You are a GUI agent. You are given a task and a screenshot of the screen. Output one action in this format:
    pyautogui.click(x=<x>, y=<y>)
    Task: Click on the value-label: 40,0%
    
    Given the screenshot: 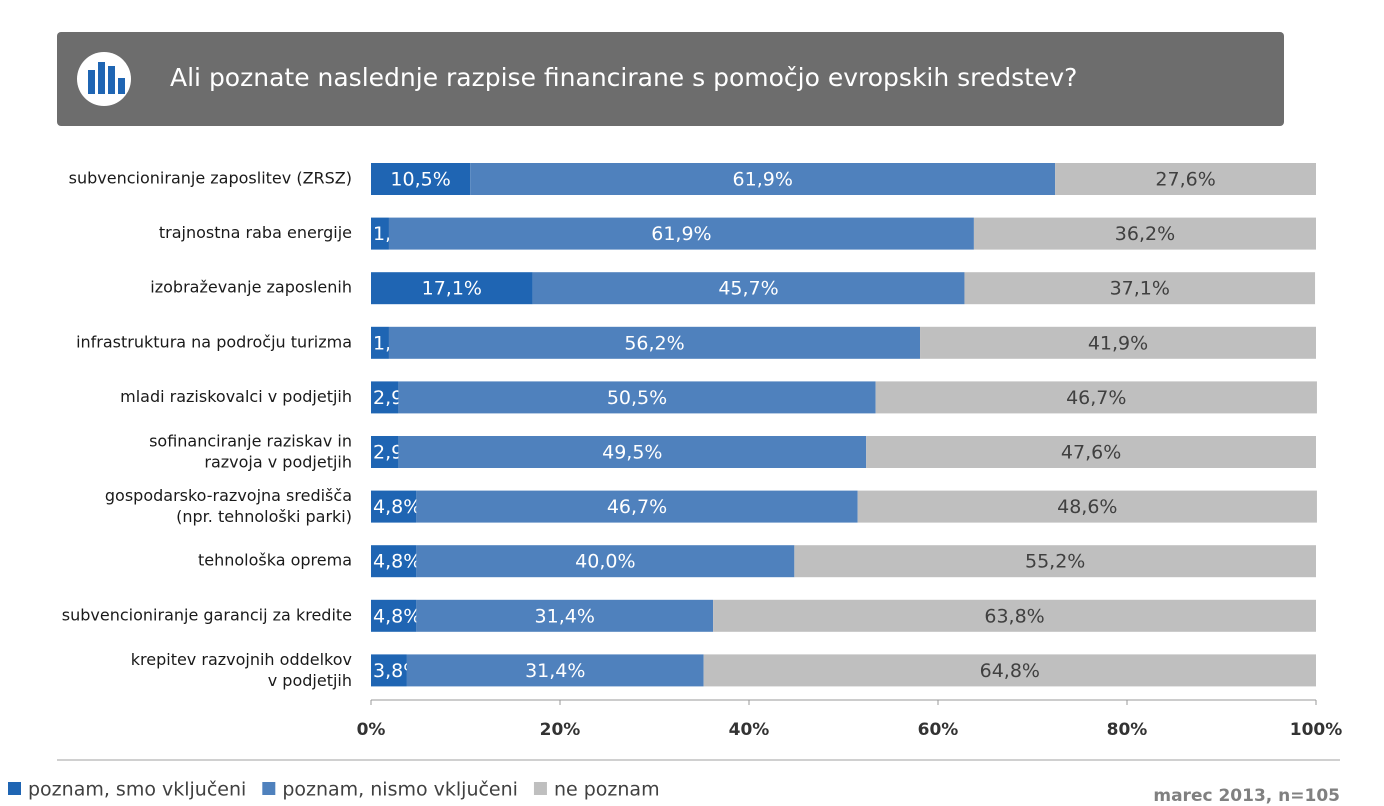 What is the action you would take?
    pyautogui.click(x=605, y=562)
    